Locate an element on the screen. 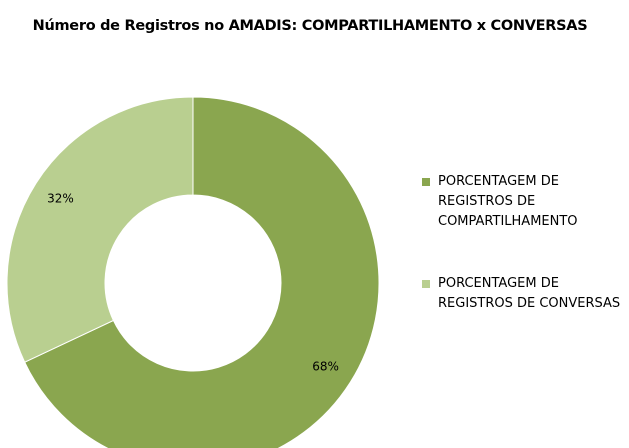  legend-item: PORCENTAGEM DE REGISTROS DE CONVERSAS is located at coordinates (522, 294).